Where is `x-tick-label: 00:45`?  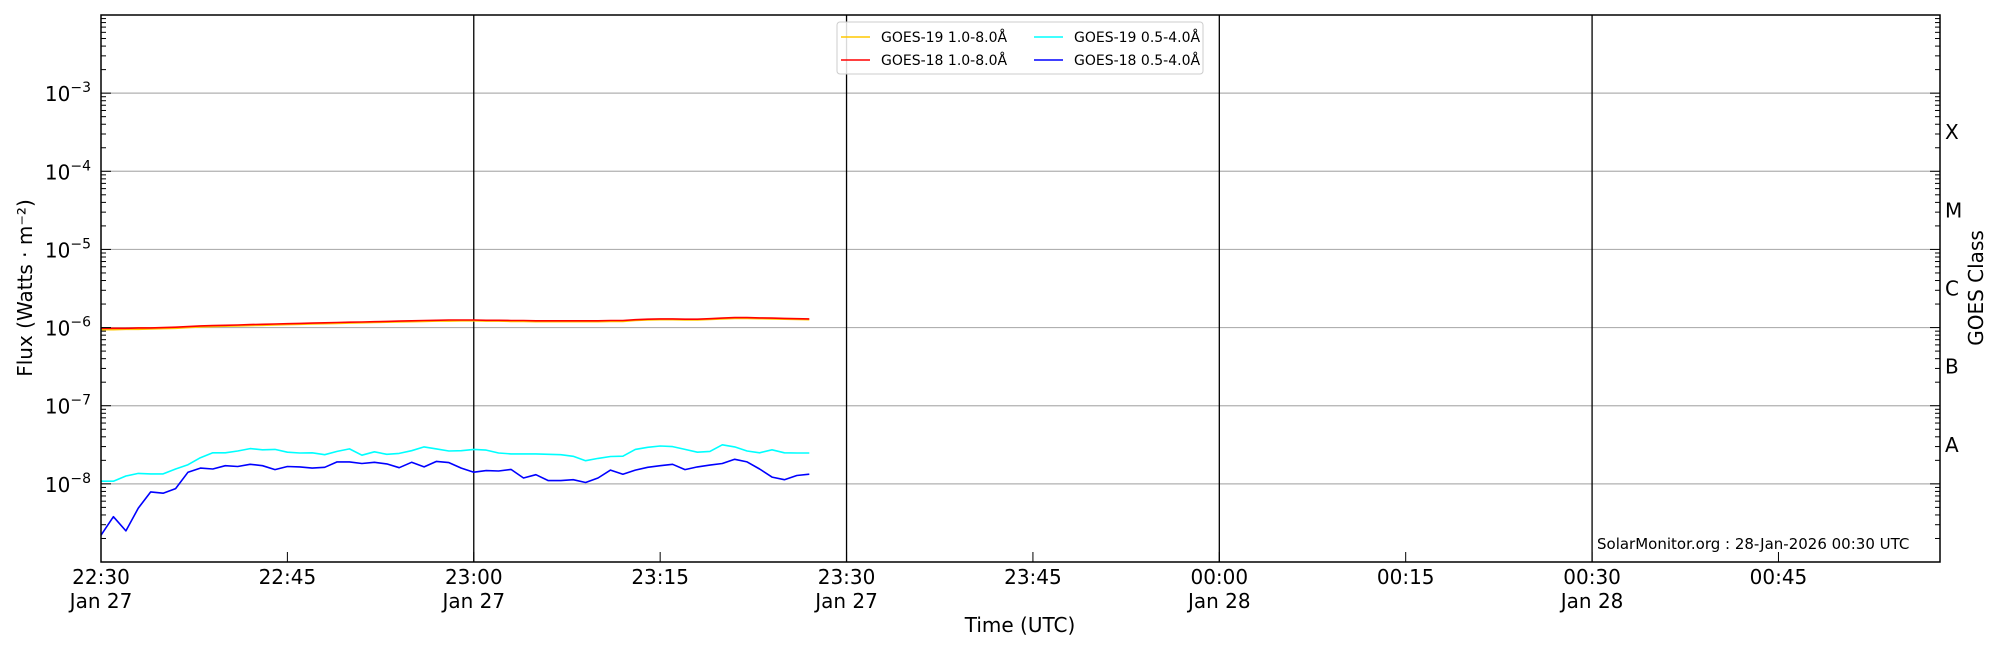
x-tick-label: 00:45 is located at coordinates (1779, 577).